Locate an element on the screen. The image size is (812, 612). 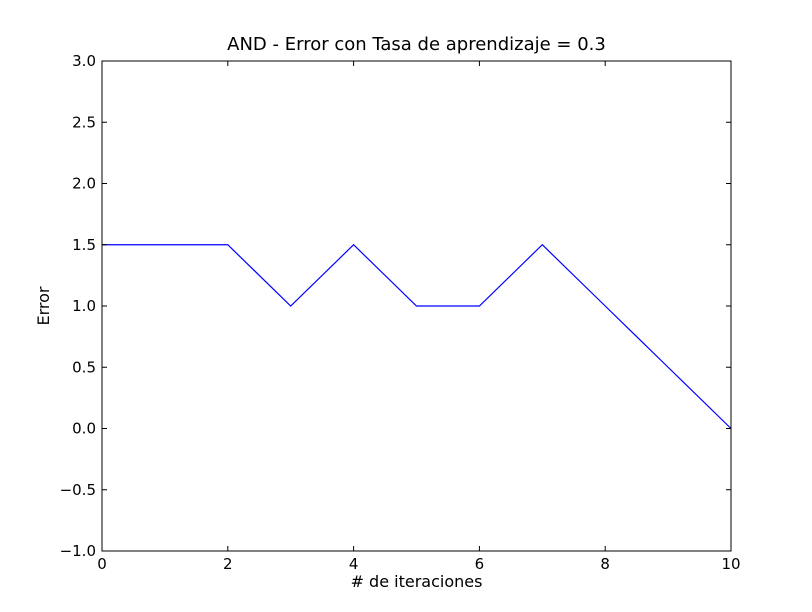
y-tick-label: −0.5 is located at coordinates (78, 490).